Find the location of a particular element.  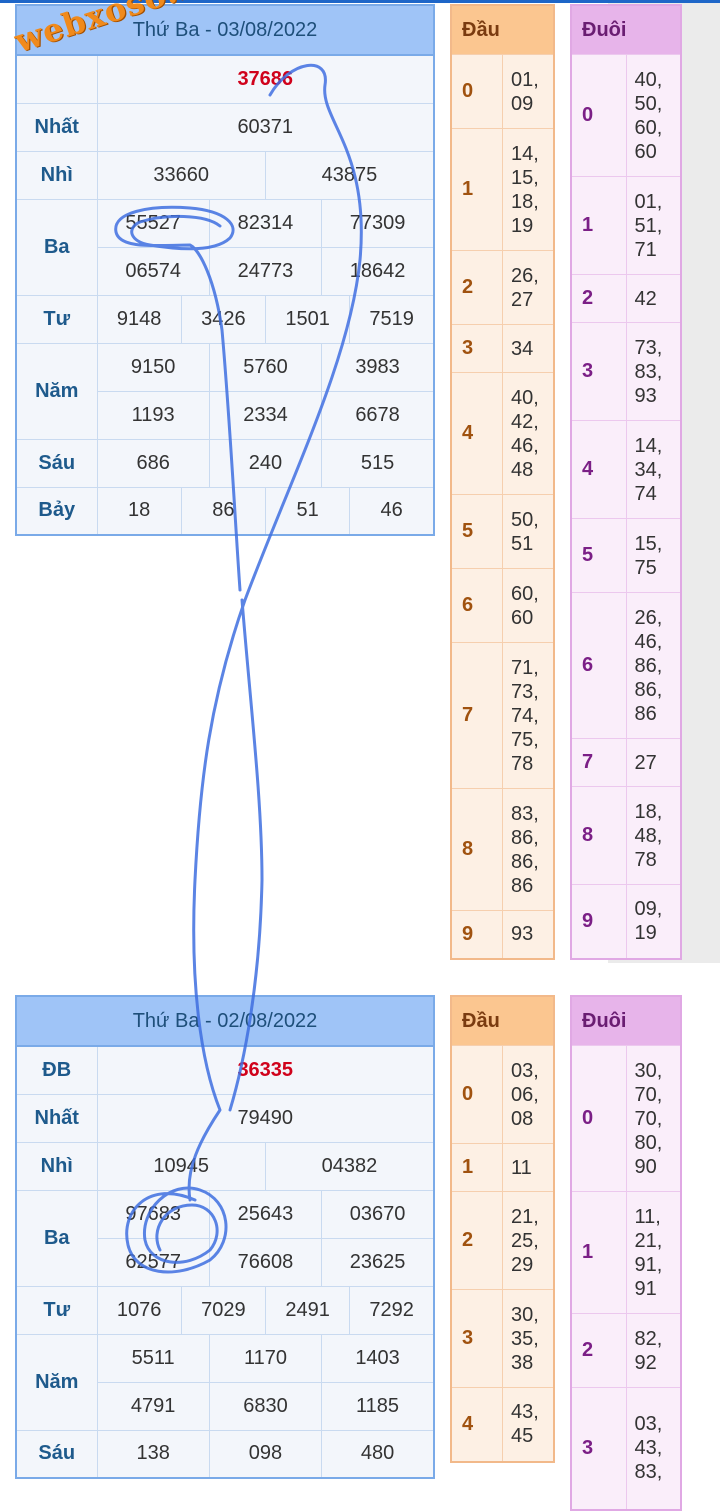

prize-db-value: 36335 is located at coordinates (265, 1070).